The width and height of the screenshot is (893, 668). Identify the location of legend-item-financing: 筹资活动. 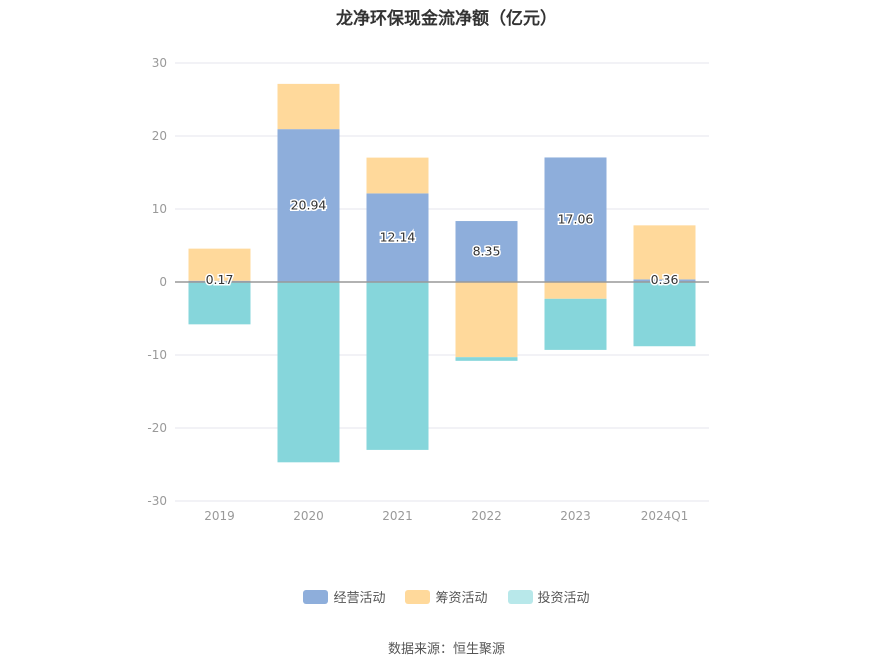
(446, 596).